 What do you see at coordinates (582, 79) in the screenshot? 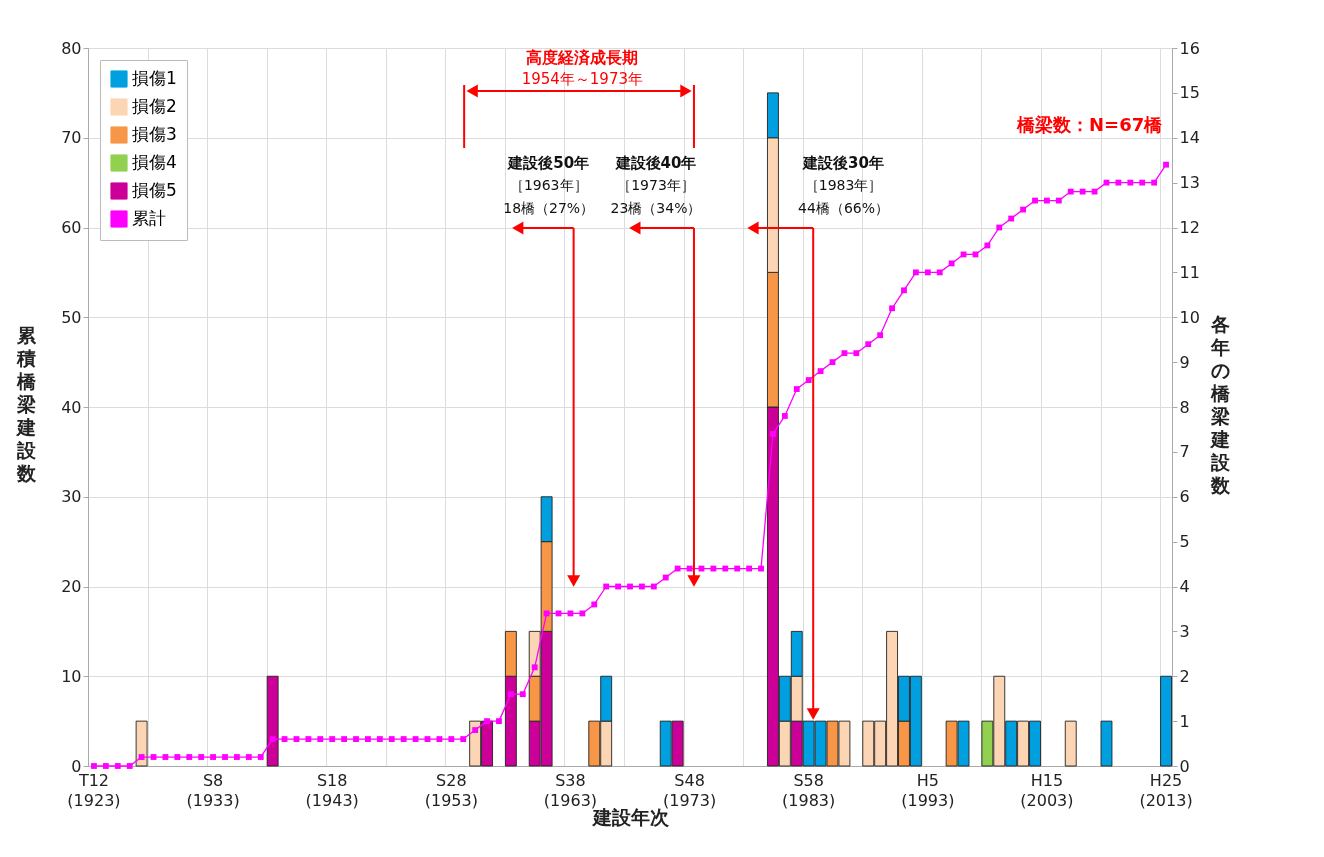
I see `annotation: 1954年～1973年` at bounding box center [582, 79].